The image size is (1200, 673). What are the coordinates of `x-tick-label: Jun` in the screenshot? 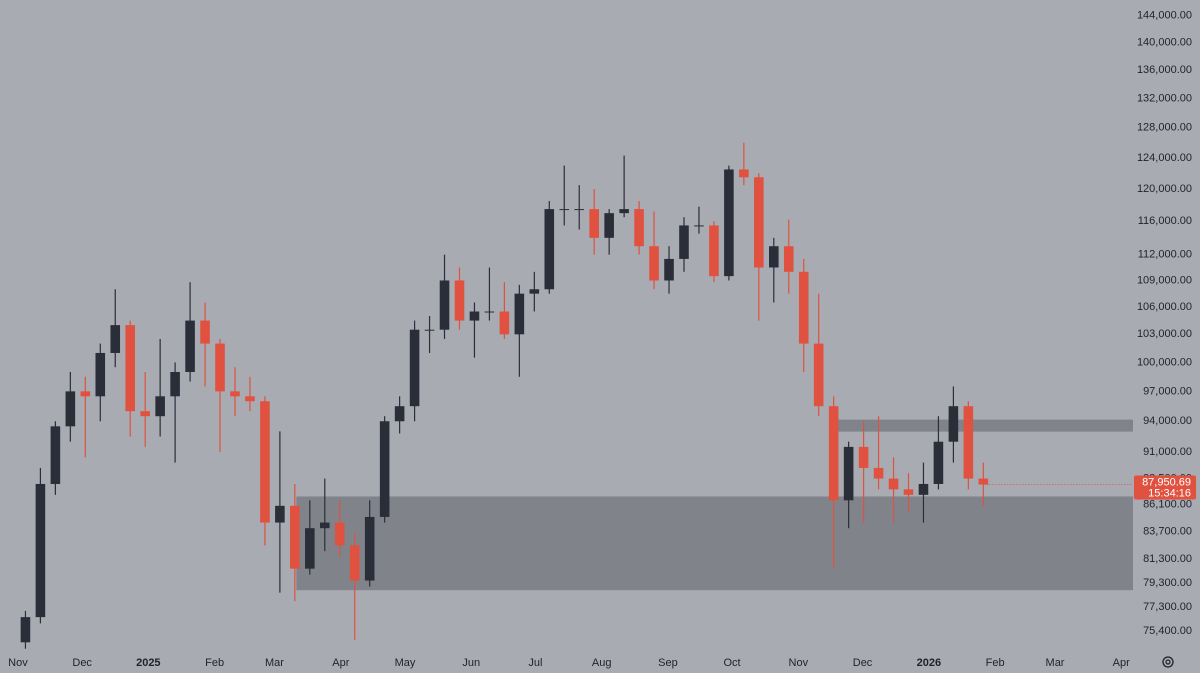 It's located at (471, 663).